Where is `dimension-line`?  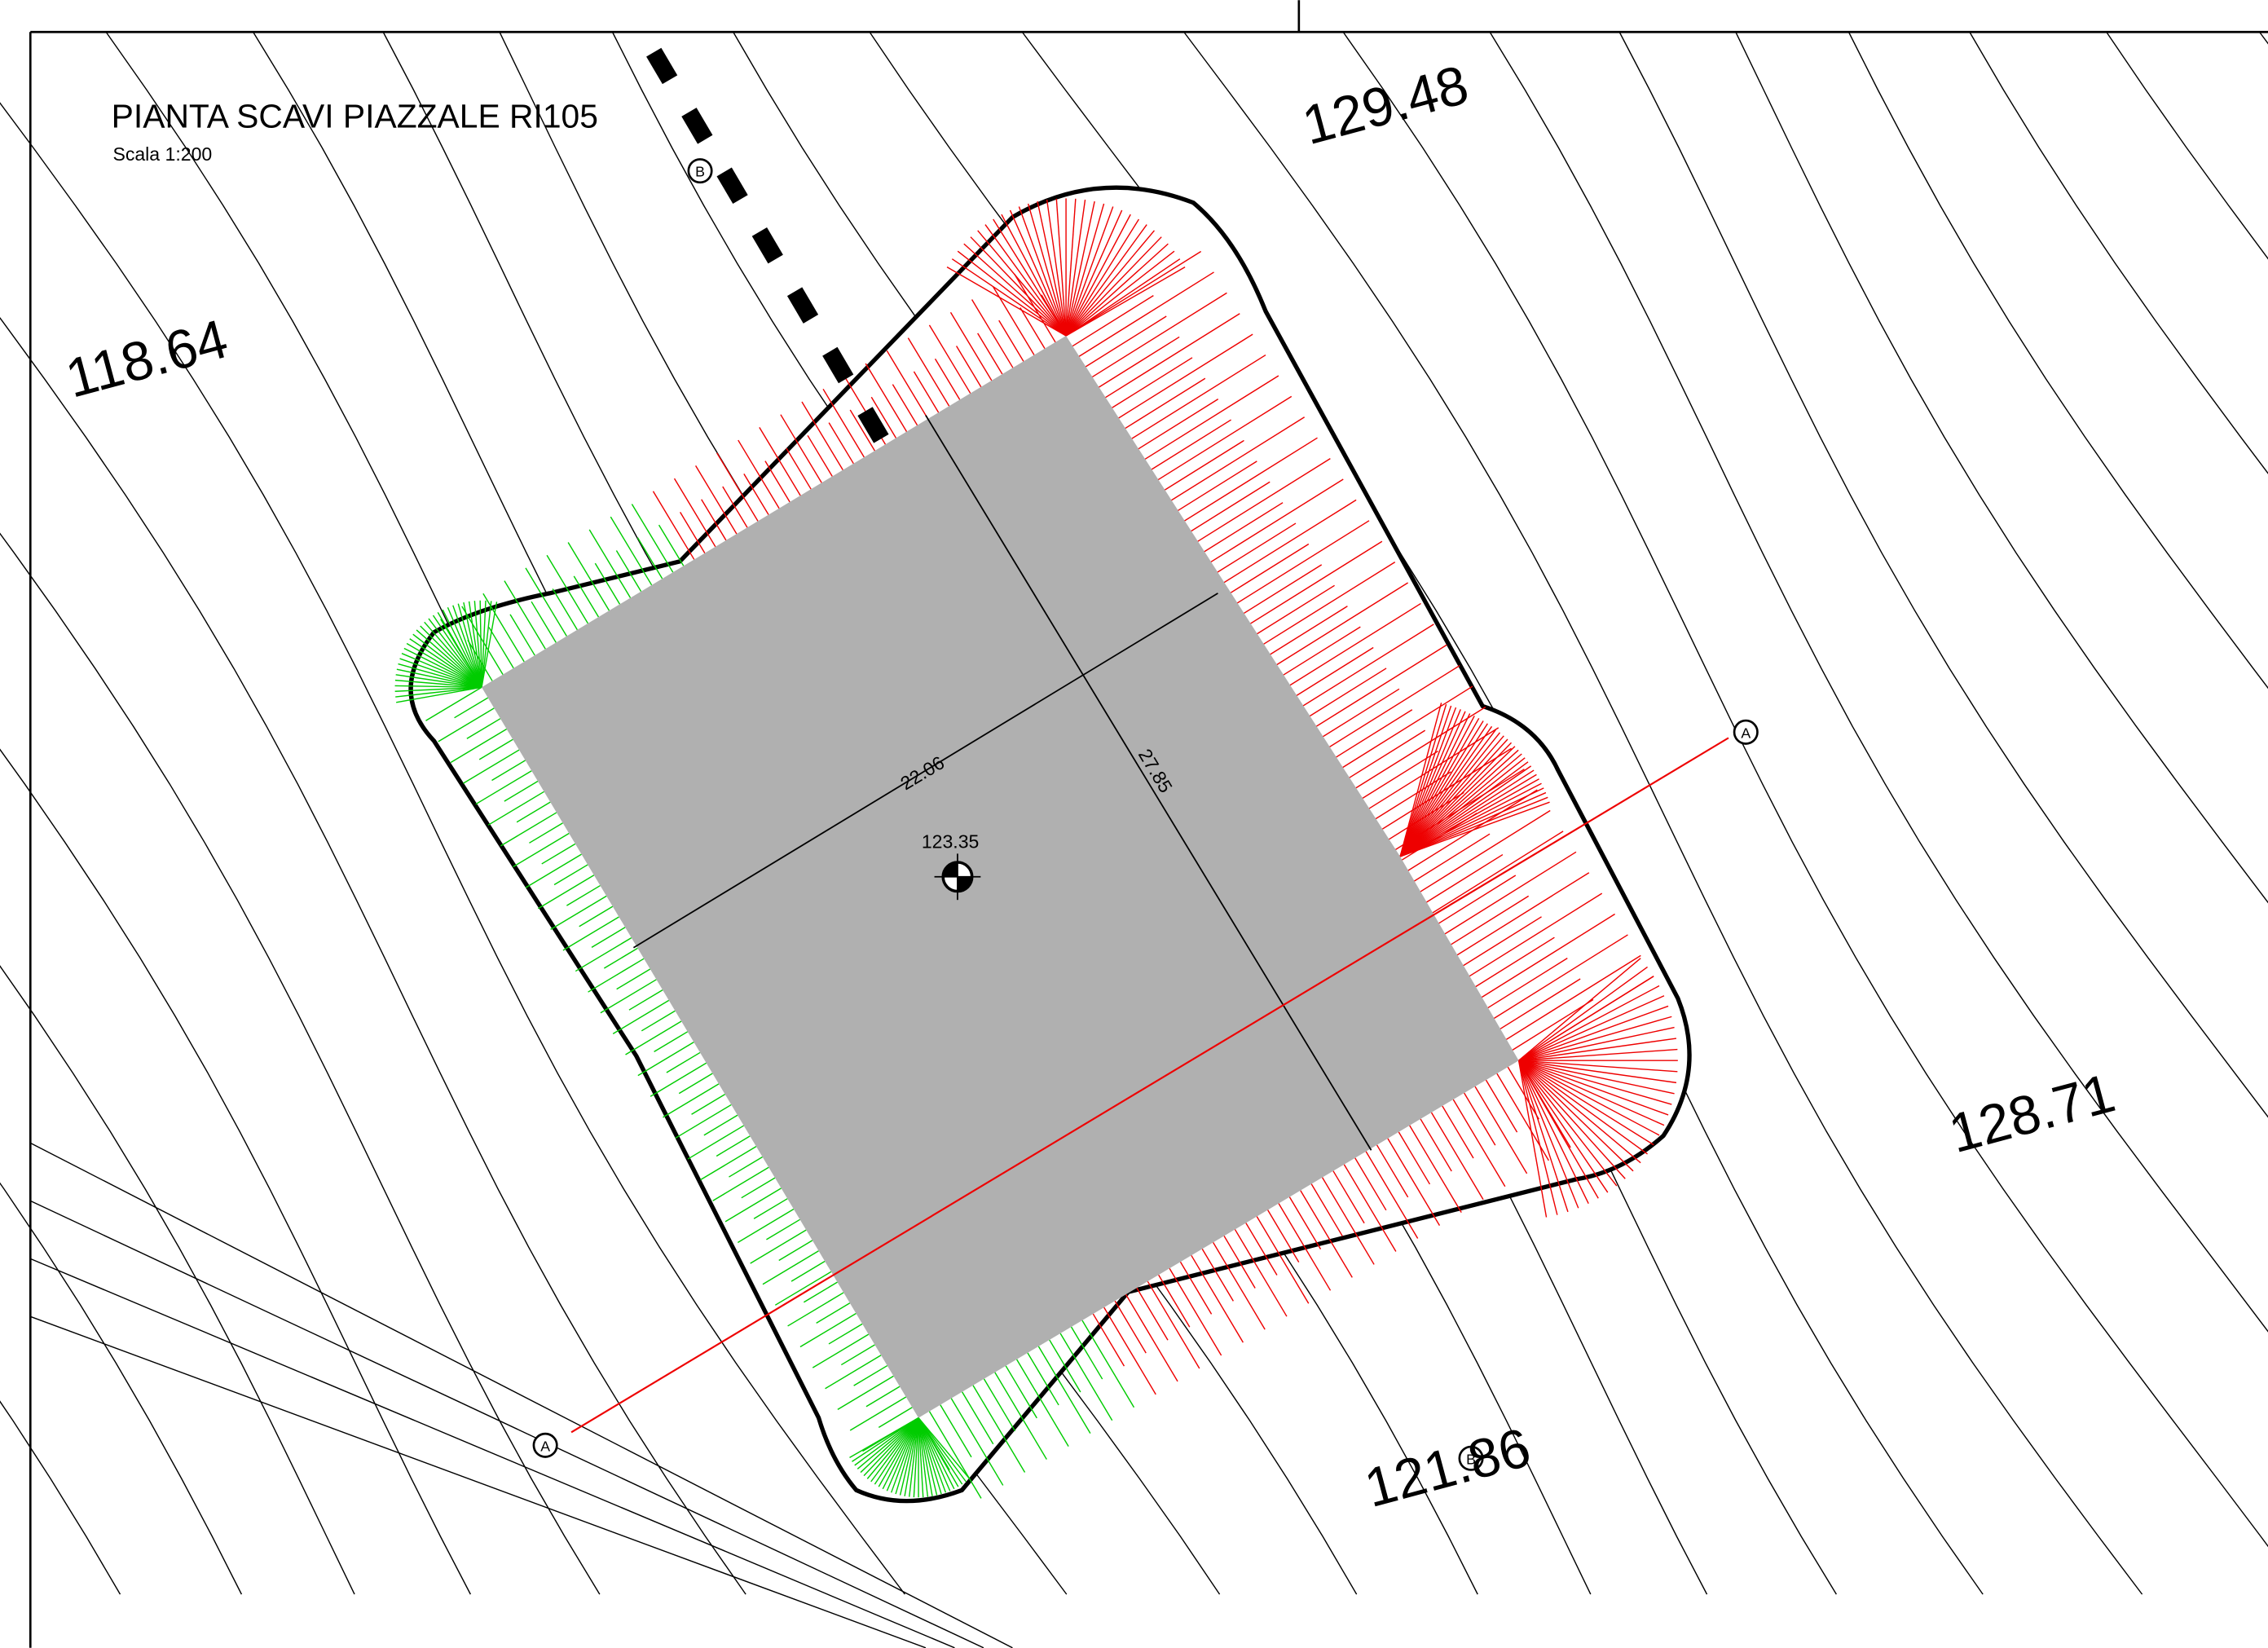 dimension-line is located at coordinates (925, 771).